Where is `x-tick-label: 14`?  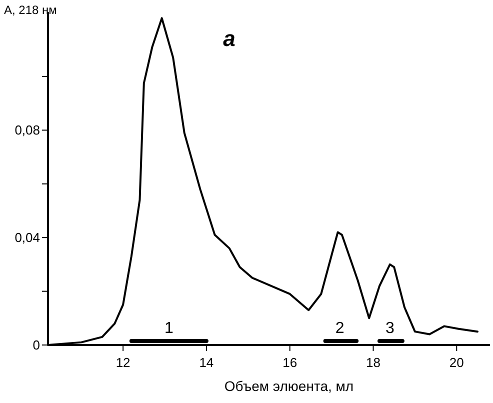
x-tick-label: 14 is located at coordinates (206, 362).